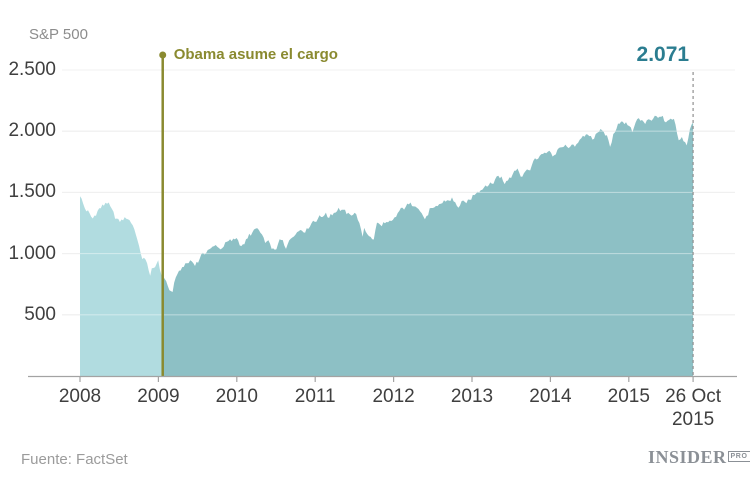  Describe the element at coordinates (58, 34) in the screenshot. I see `axis-title: S&P 500` at that location.